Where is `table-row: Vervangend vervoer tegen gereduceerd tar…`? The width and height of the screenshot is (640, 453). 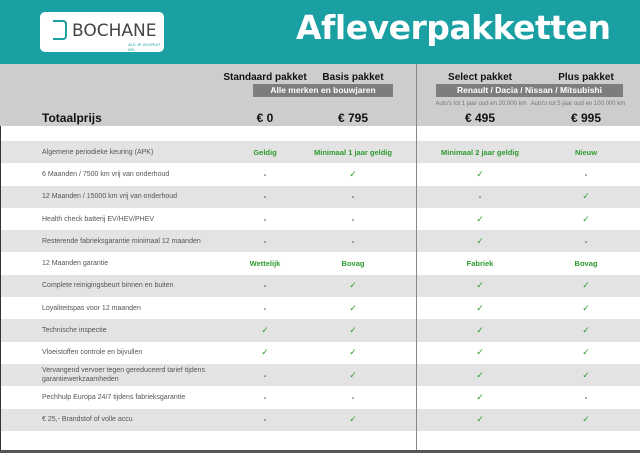
table-row: Vervangend vervoer tegen gereduceerd tar… is located at coordinates (320, 375).